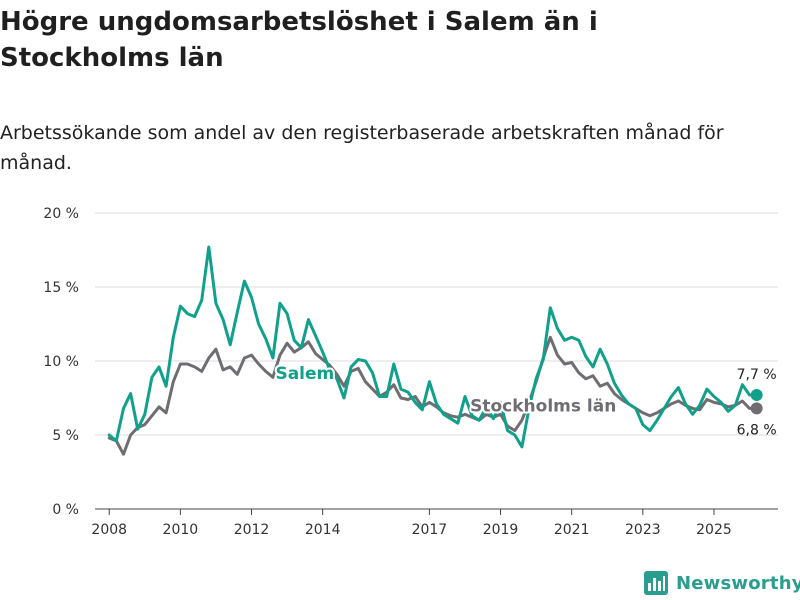 The width and height of the screenshot is (800, 600). Describe the element at coordinates (65, 436) in the screenshot. I see `y-tick-label: 5 %` at that location.